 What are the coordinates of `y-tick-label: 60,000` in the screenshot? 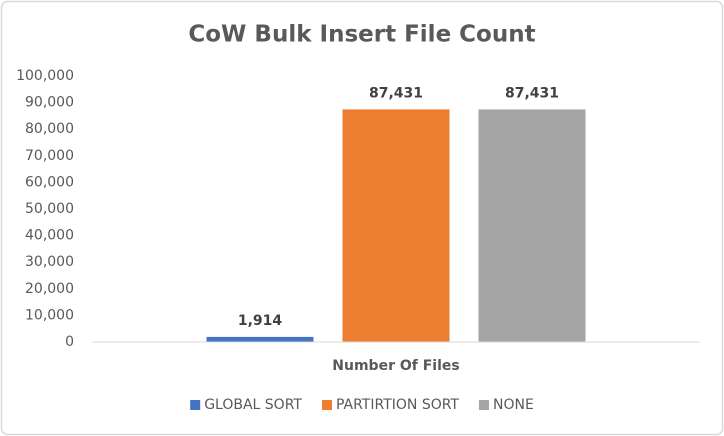 It's located at (49, 182).